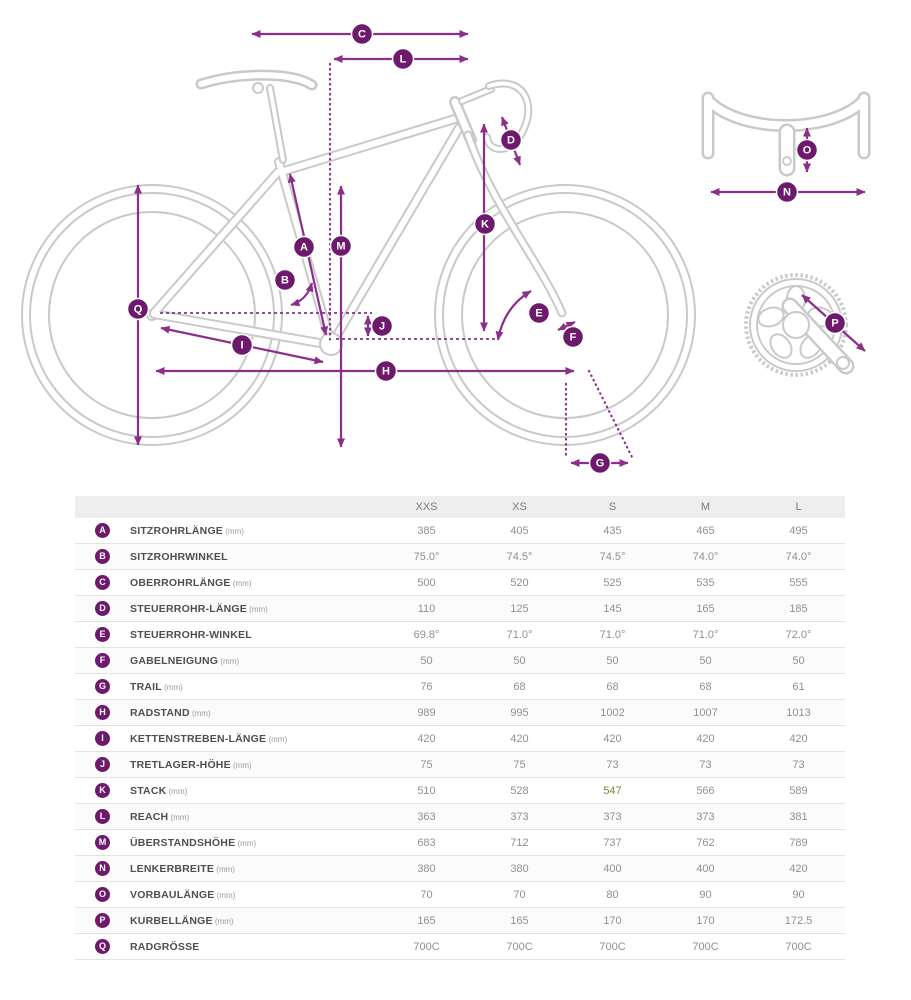  What do you see at coordinates (460, 507) in the screenshot?
I see `table-header-row: XXS XS S M L` at bounding box center [460, 507].